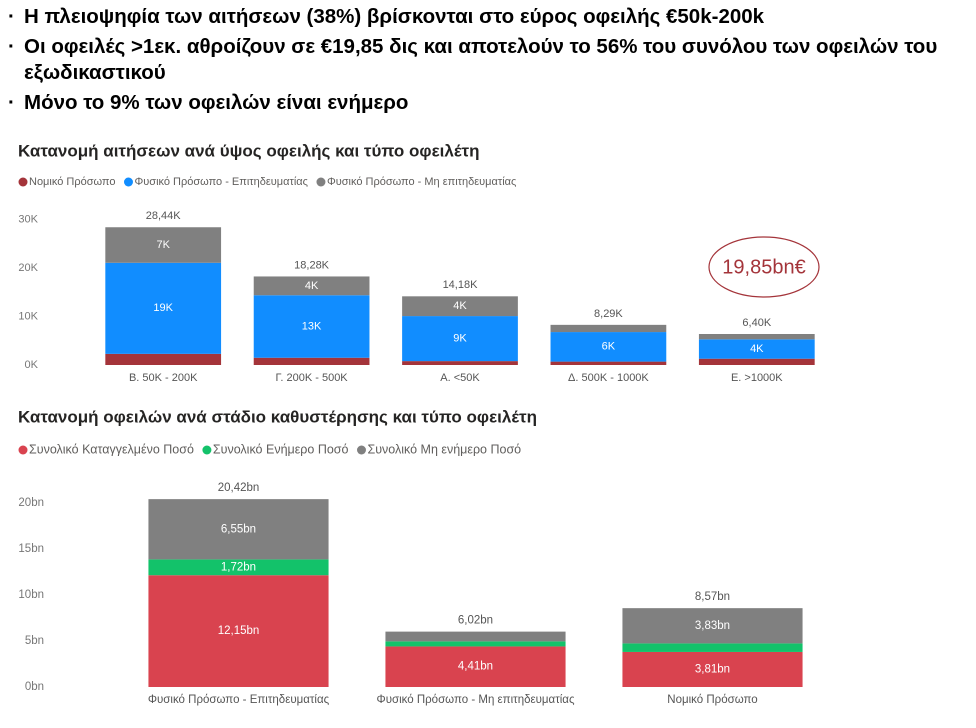  What do you see at coordinates (239, 700) in the screenshot?
I see `x-tick-label: Φυσικό Πρόσωπο - Επιτηδευματίας` at bounding box center [239, 700].